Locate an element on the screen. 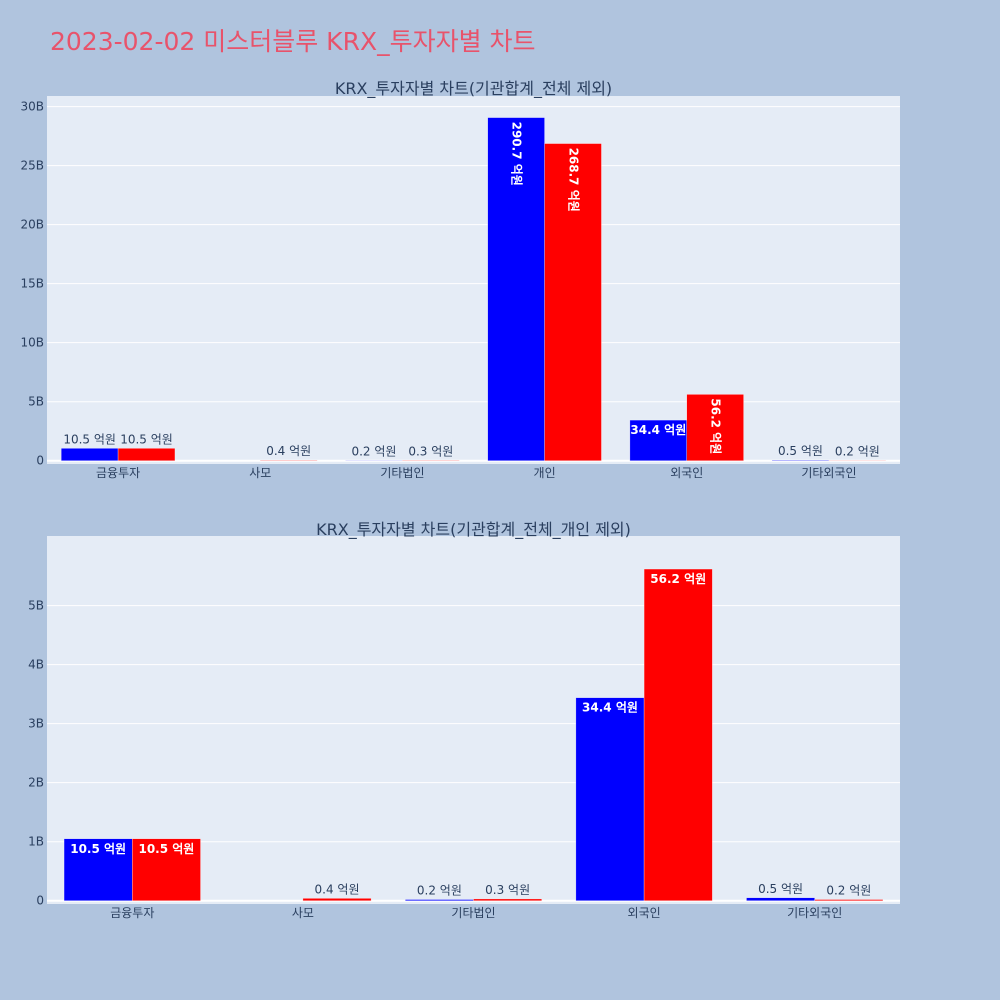  page-title: 2023-02-02 미스터블루 KRX_투자자별 차트 is located at coordinates (293, 41).